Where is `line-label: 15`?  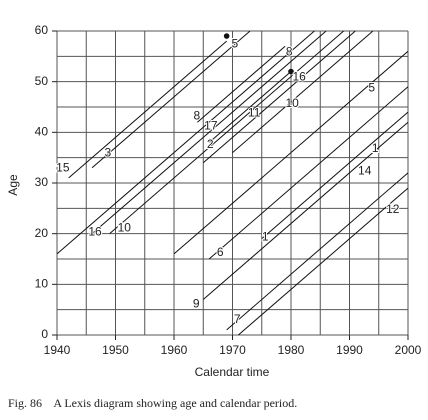 line-label: 15 is located at coordinates (63, 167).